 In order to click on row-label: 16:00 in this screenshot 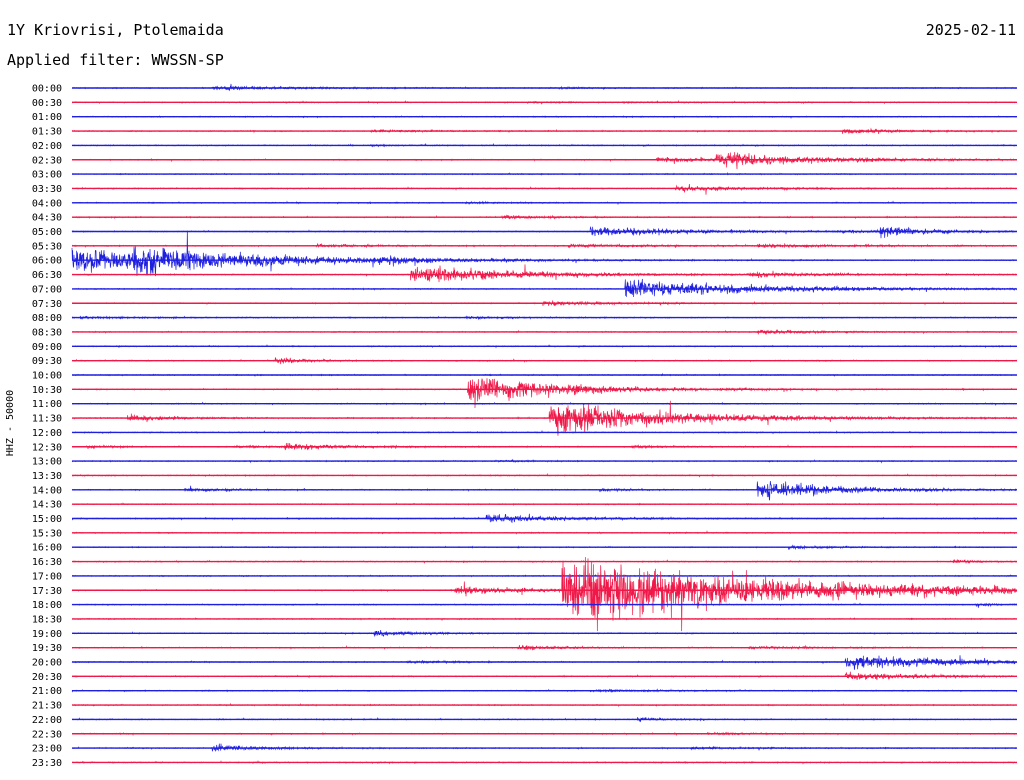, I will do `click(47, 548)`.